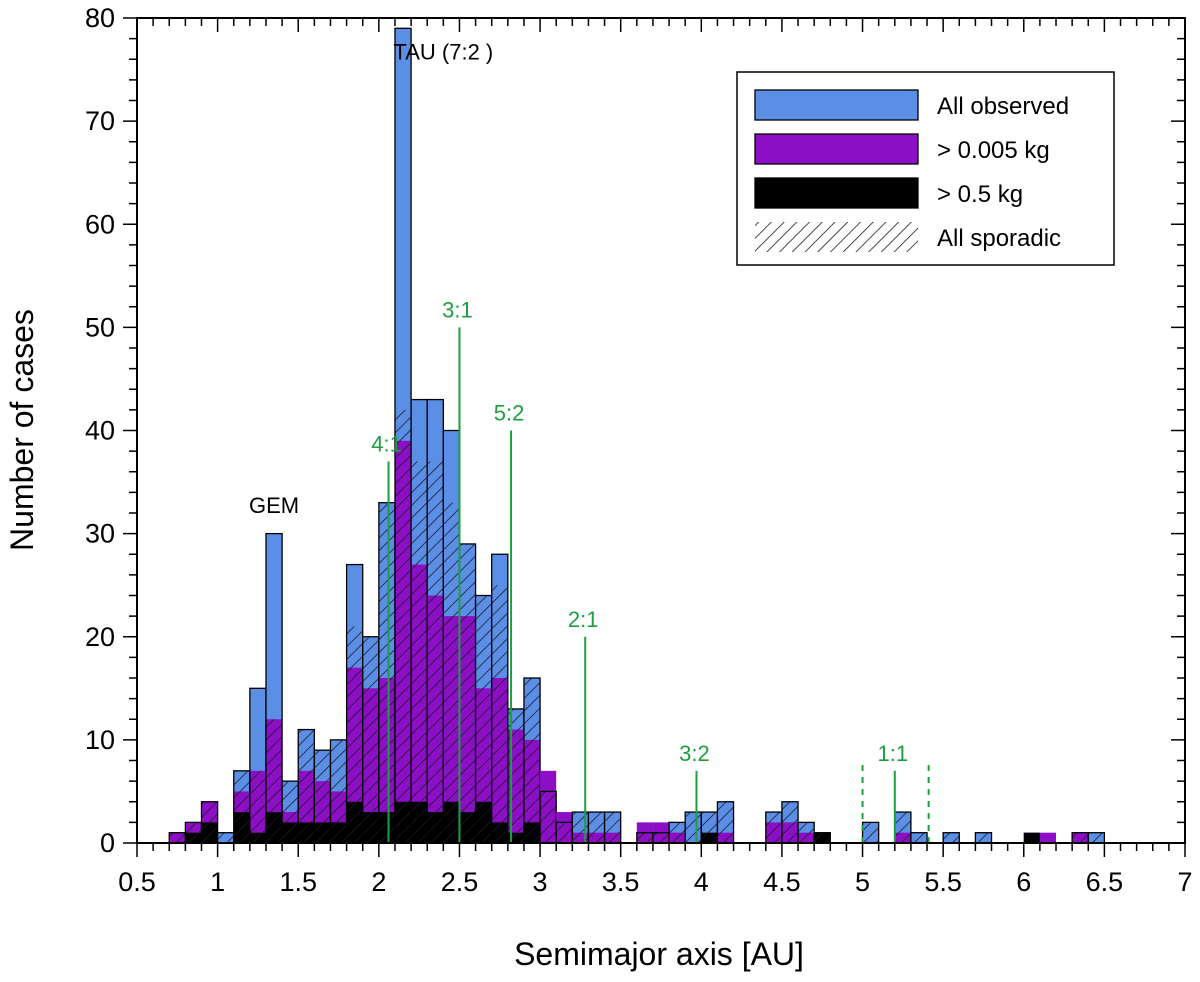 This screenshot has height=982, width=1200. Describe the element at coordinates (999, 238) in the screenshot. I see `legend-label: All sporadic` at that location.